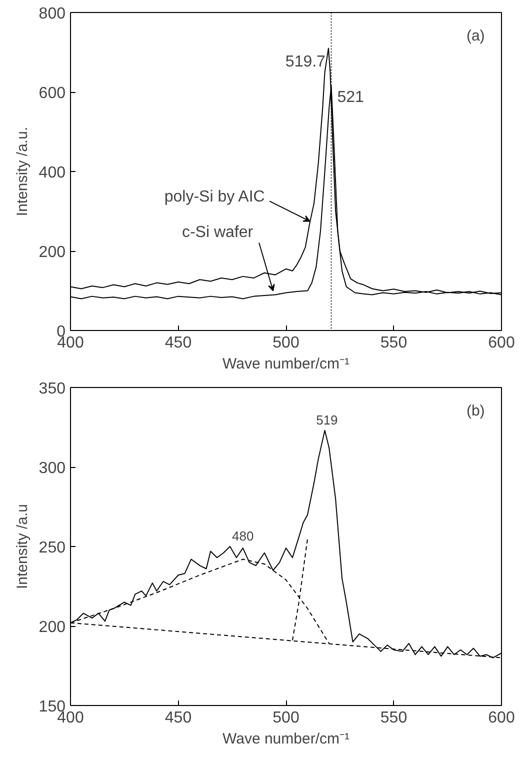 The image size is (521, 762). Describe the element at coordinates (305, 61) in the screenshot. I see `annotation: 519.7` at that location.